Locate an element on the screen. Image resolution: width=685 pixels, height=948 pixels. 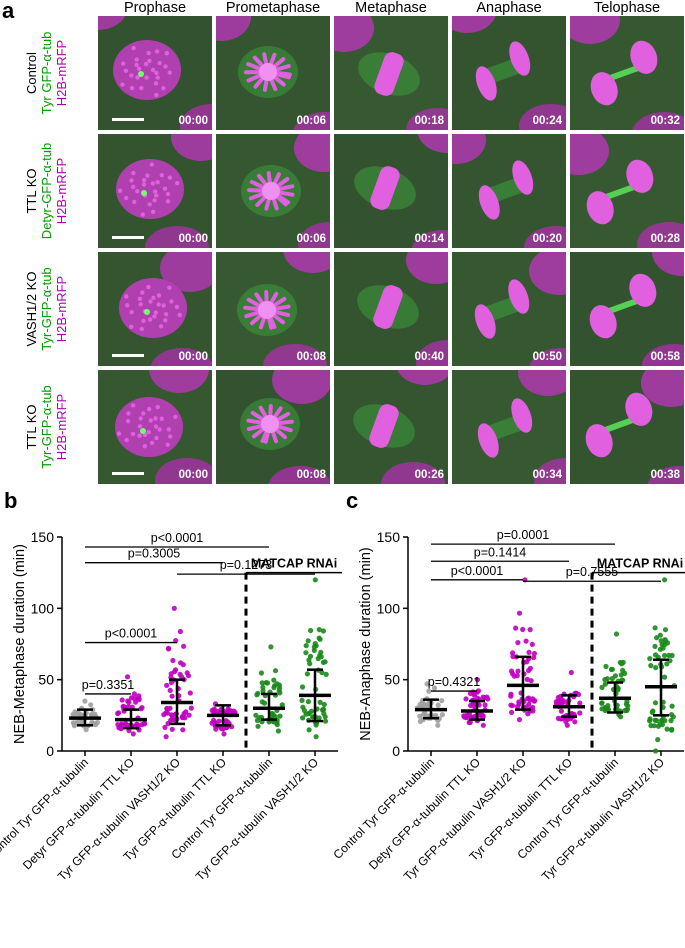
y-tick-label: 50 is located at coordinates (392, 680).